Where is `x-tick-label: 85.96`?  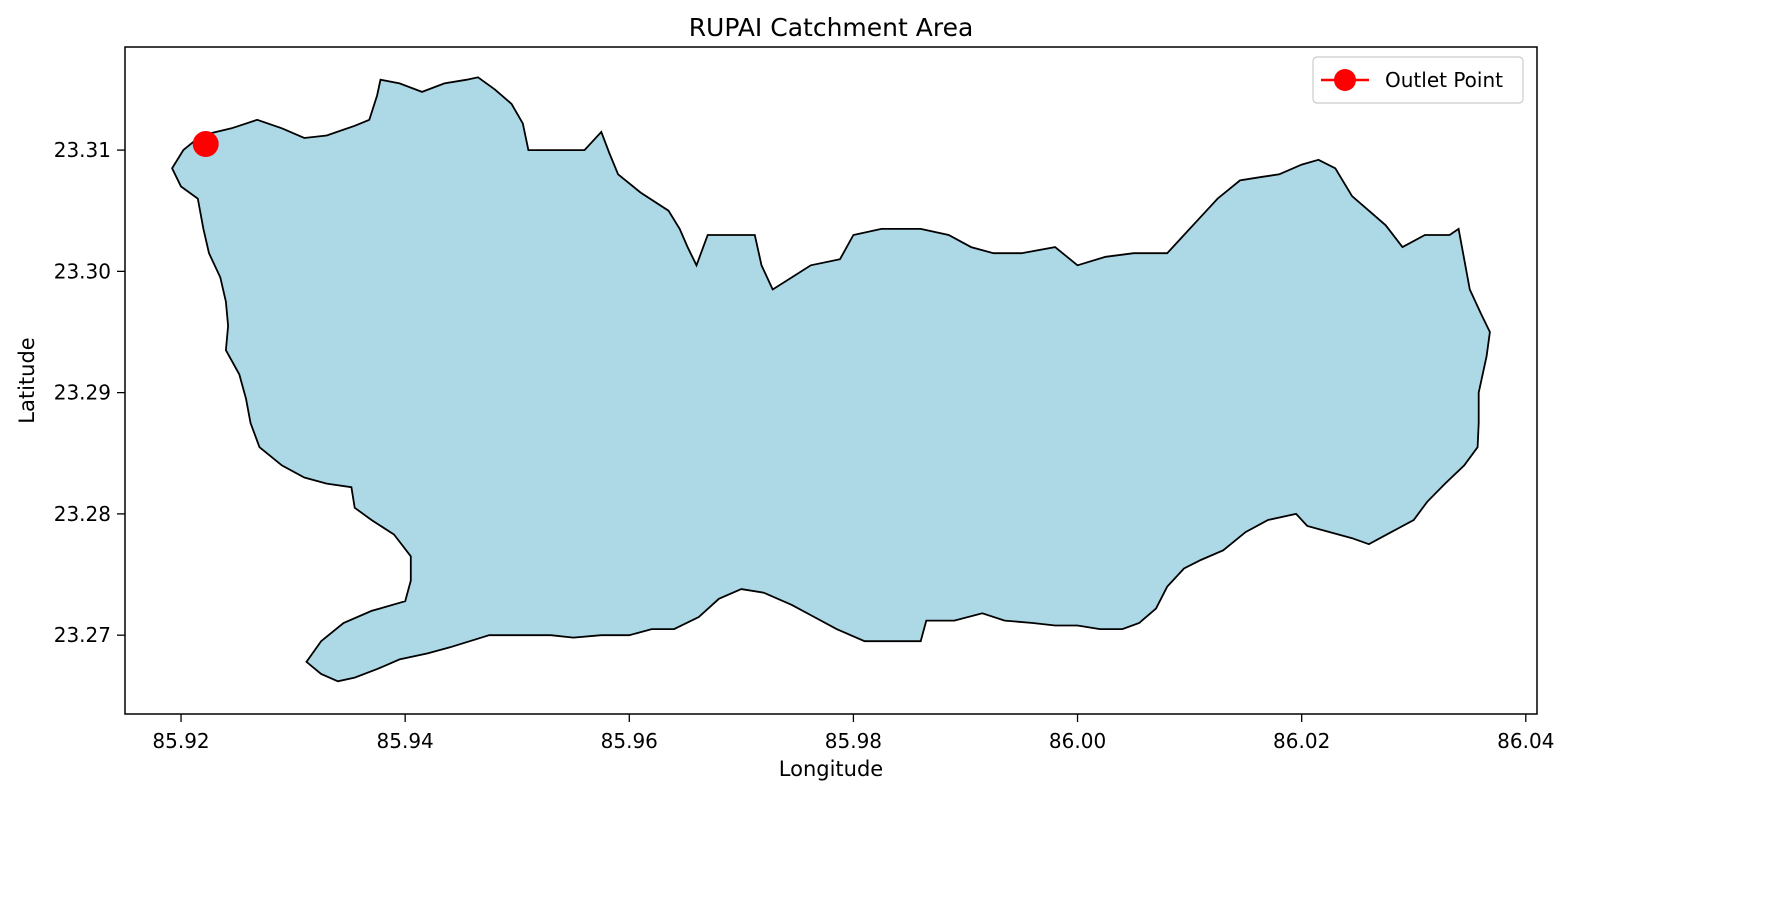 x-tick-label: 85.96 is located at coordinates (629, 741).